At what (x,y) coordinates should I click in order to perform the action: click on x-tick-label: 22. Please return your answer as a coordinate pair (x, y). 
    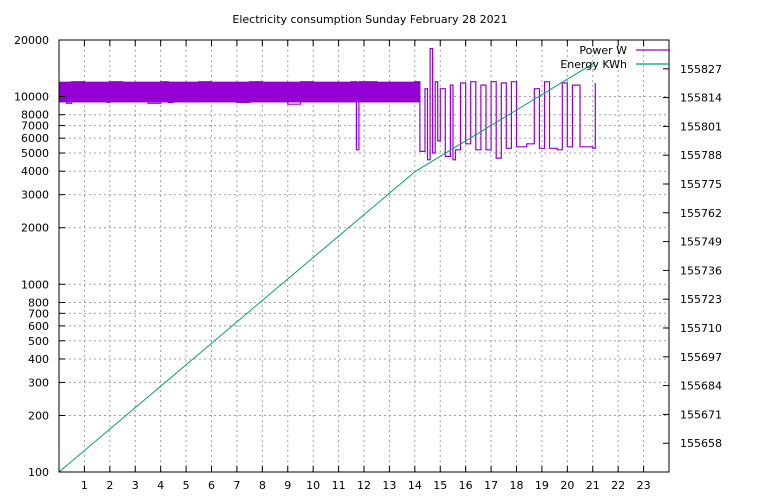
    Looking at the image, I should click on (618, 485).